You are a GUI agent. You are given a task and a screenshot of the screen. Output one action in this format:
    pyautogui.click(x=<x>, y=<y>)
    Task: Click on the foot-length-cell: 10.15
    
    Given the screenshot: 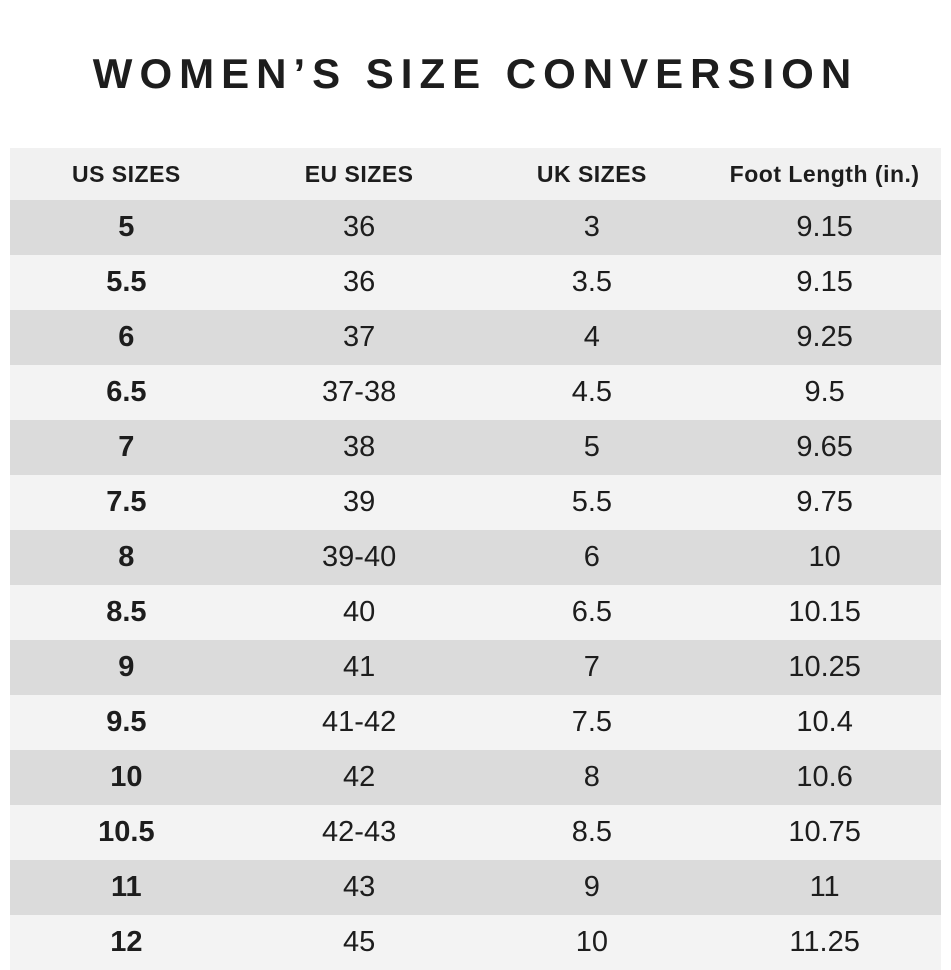 What is the action you would take?
    pyautogui.click(x=824, y=613)
    